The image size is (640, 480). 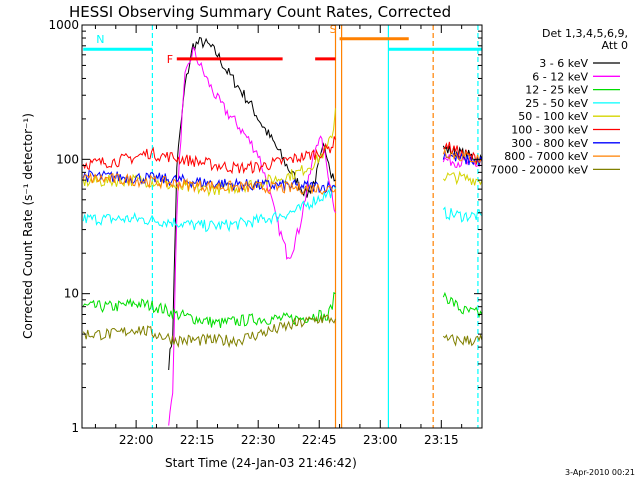 What do you see at coordinates (600, 472) in the screenshot?
I see `footer-date: 3-Apr-2010 00:21` at bounding box center [600, 472].